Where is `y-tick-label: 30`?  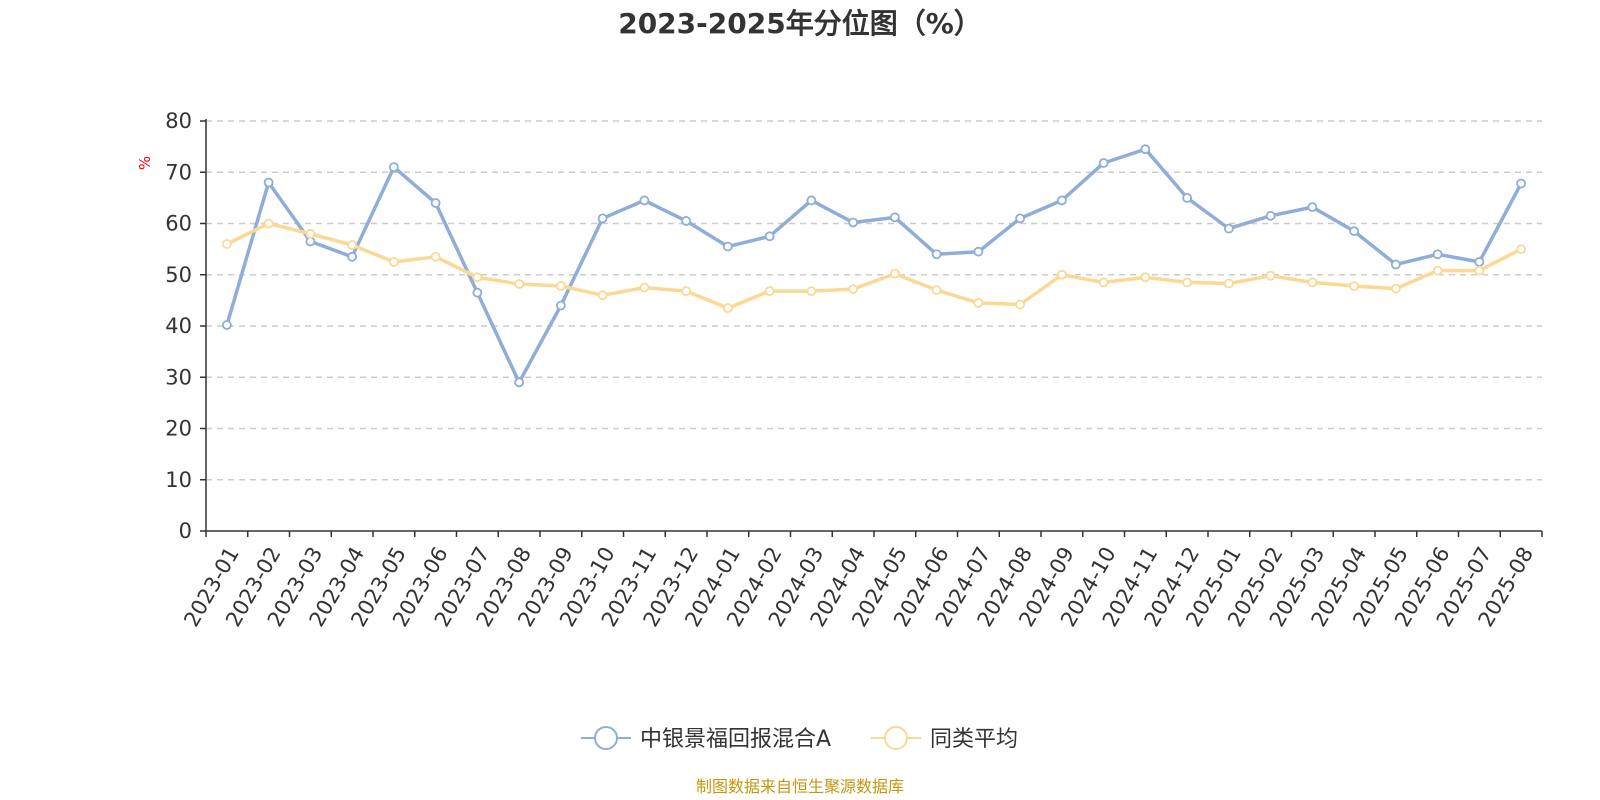
y-tick-label: 30 is located at coordinates (178, 377).